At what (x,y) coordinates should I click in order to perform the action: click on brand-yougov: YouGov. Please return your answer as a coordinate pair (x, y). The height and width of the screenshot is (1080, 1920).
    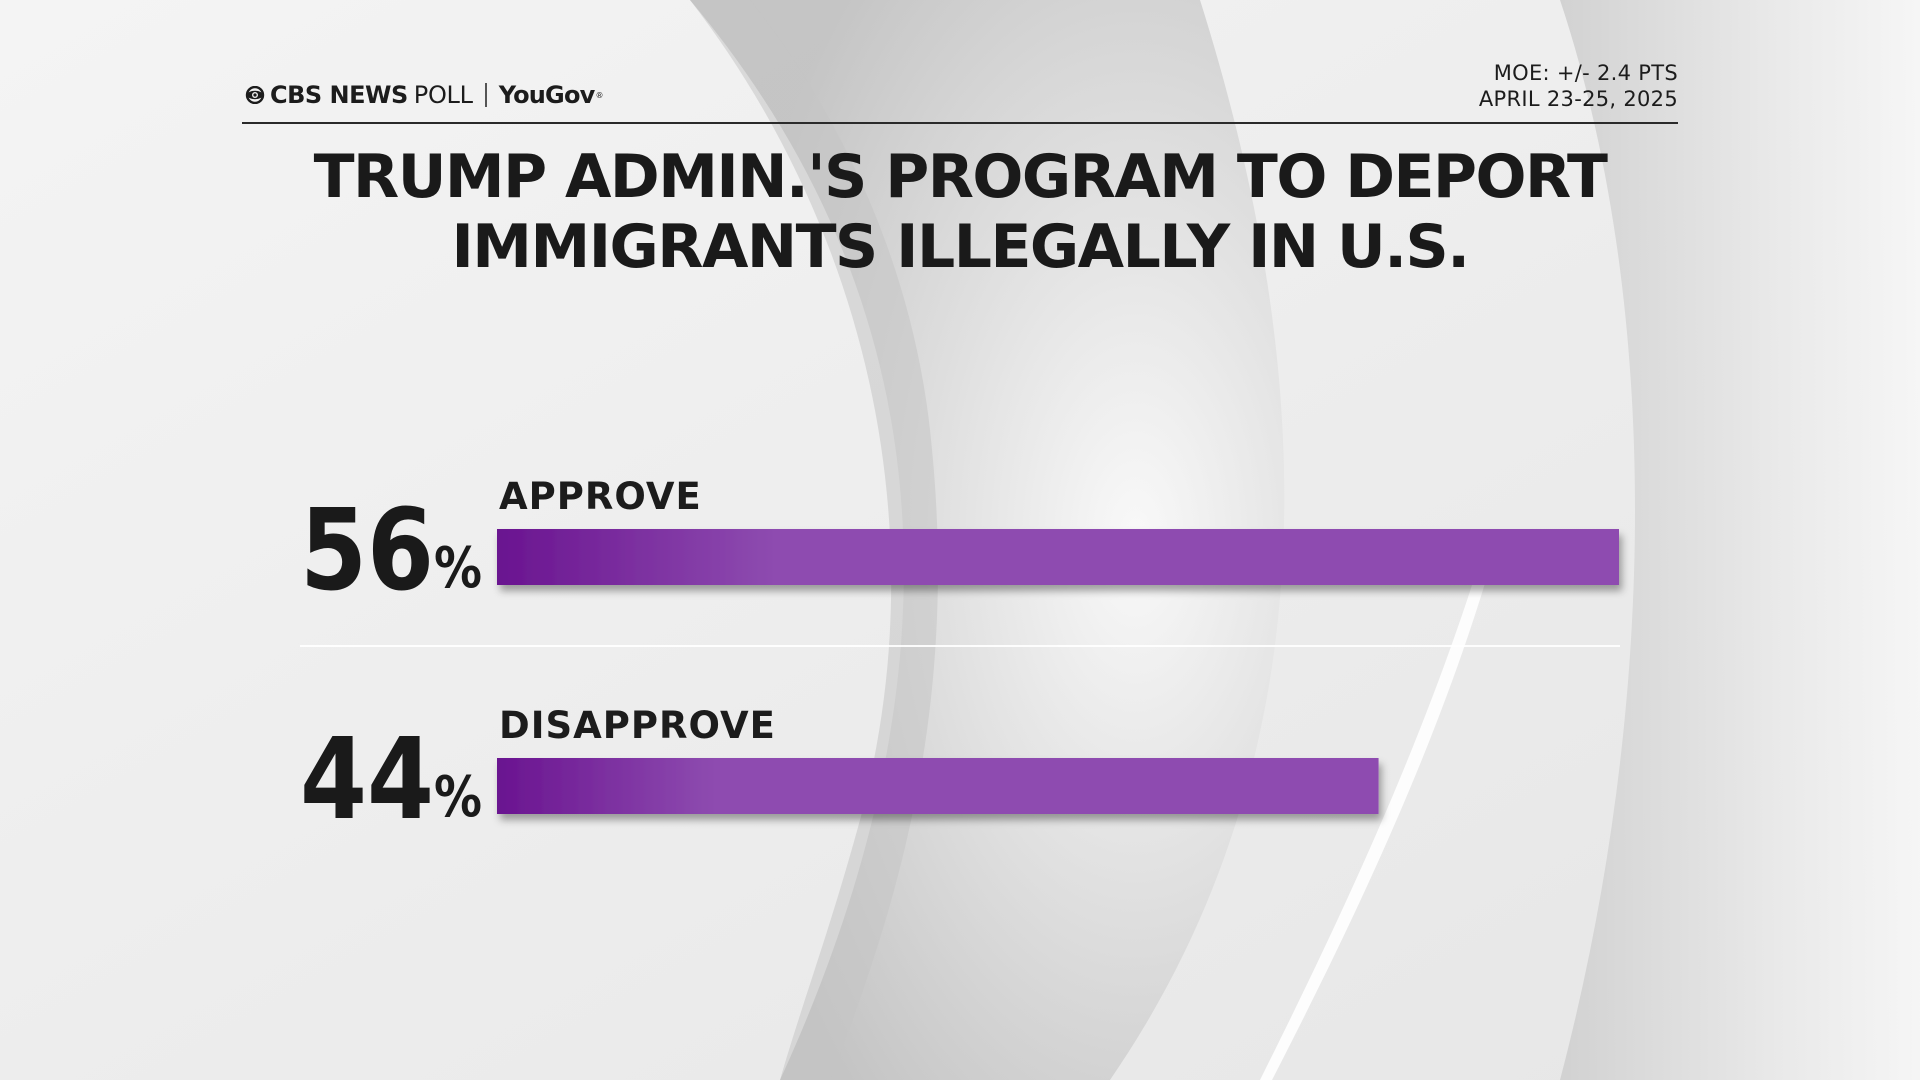
    Looking at the image, I should click on (547, 95).